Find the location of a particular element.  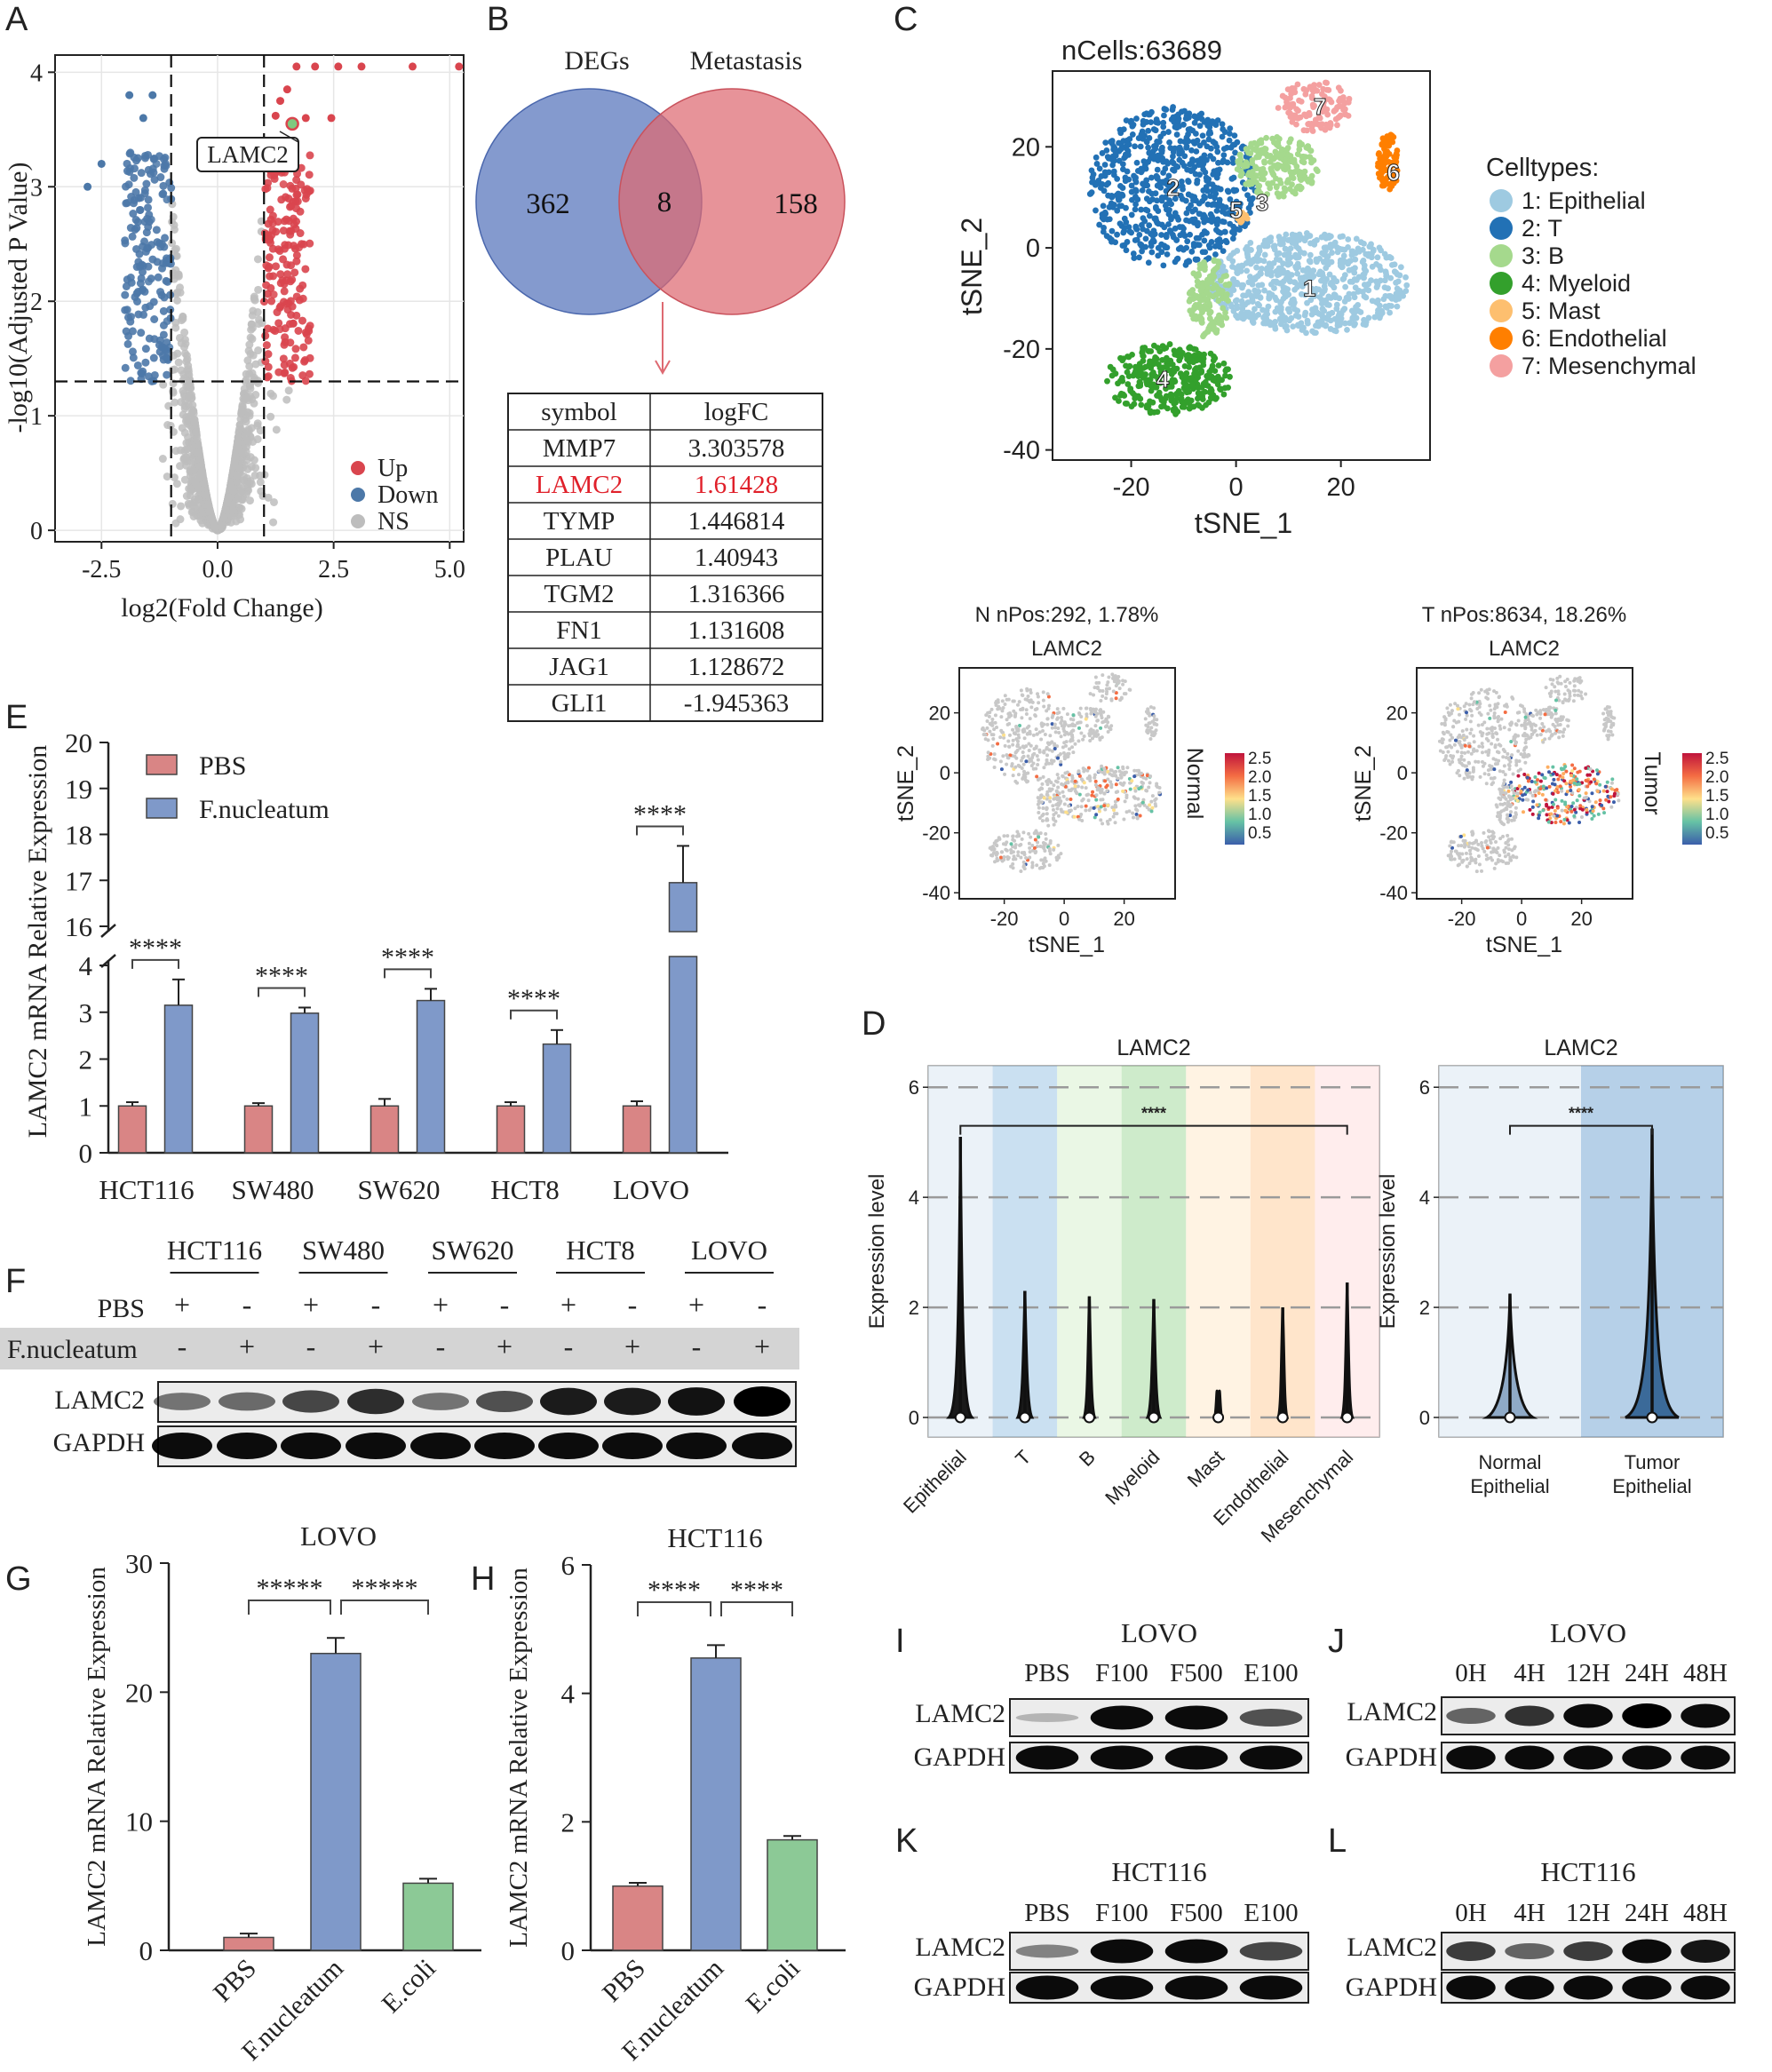

table-cell-logfc: 1.61428 is located at coordinates (737, 485).